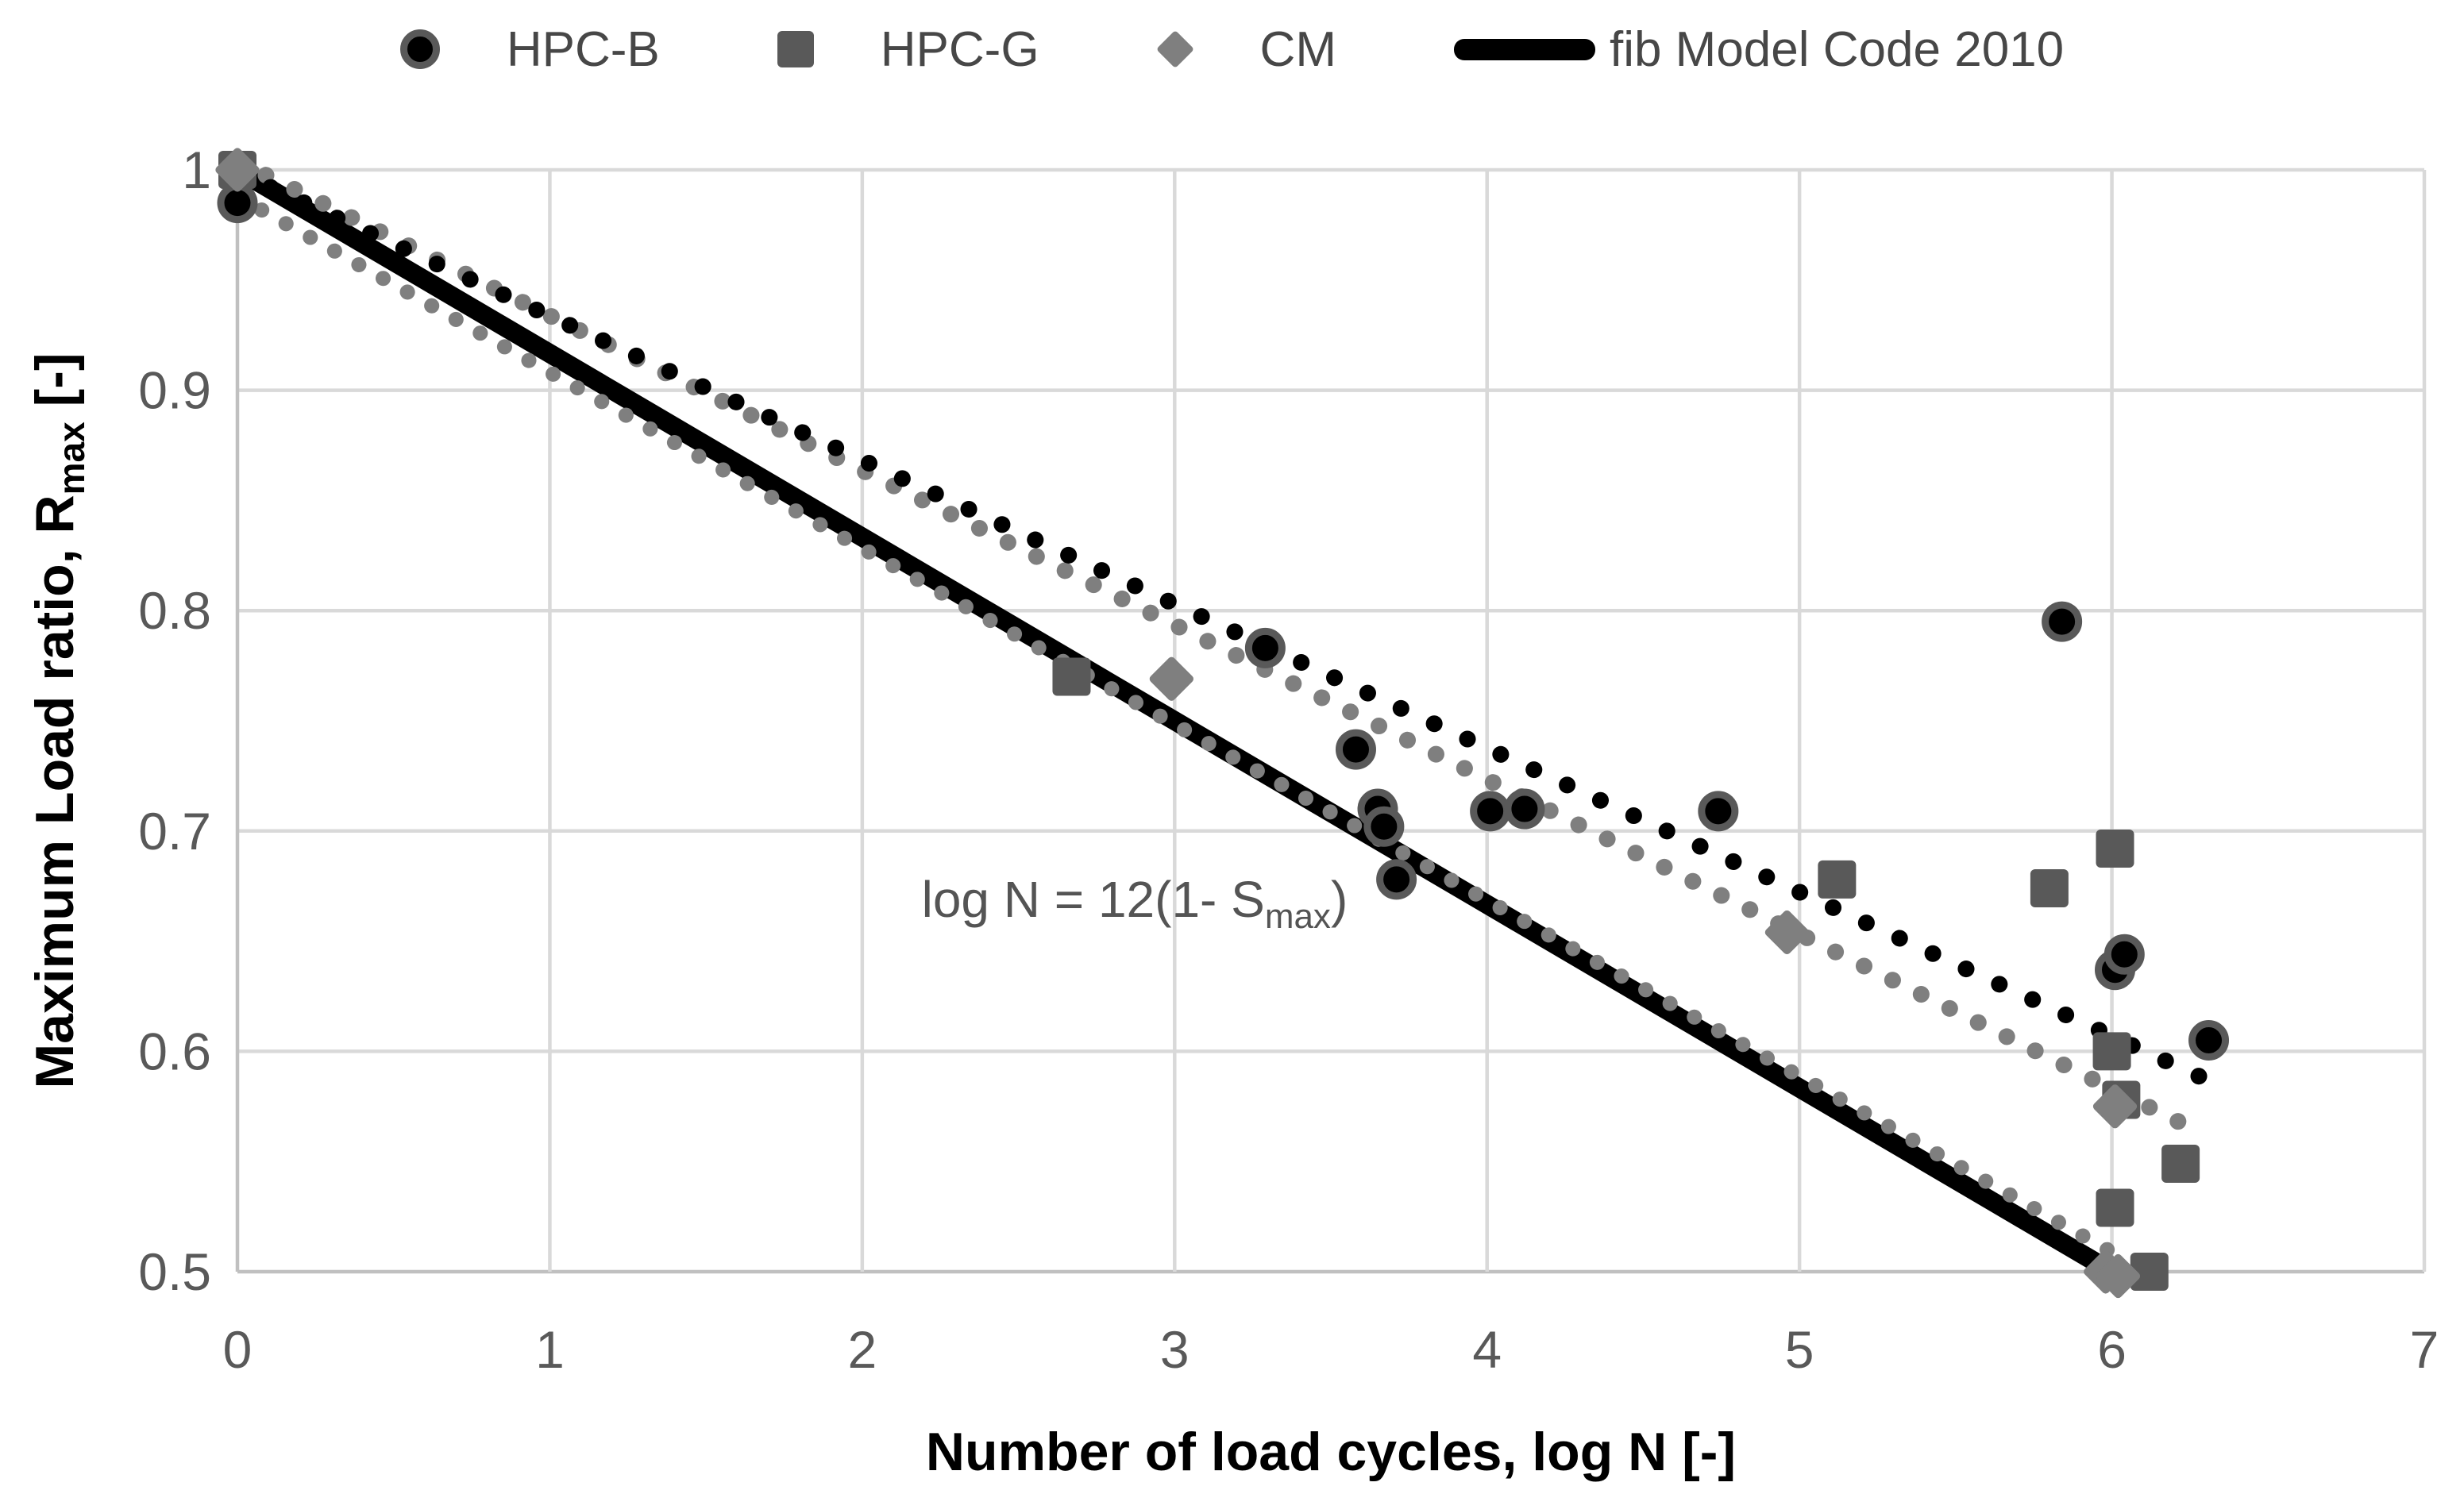 The image size is (2464, 1490). Describe the element at coordinates (1331, 1452) in the screenshot. I see `x-axis-title: Number of load cycles, log N [-]` at that location.